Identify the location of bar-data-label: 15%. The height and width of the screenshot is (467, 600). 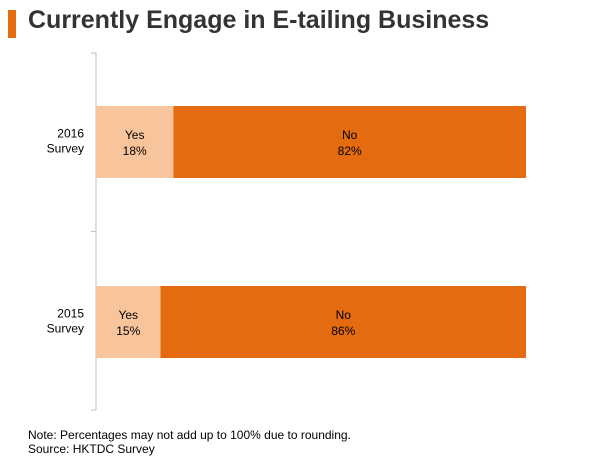
(128, 331).